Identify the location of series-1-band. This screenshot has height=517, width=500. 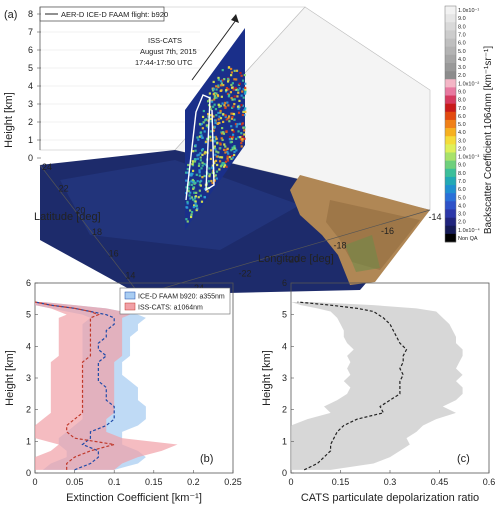
(106, 386).